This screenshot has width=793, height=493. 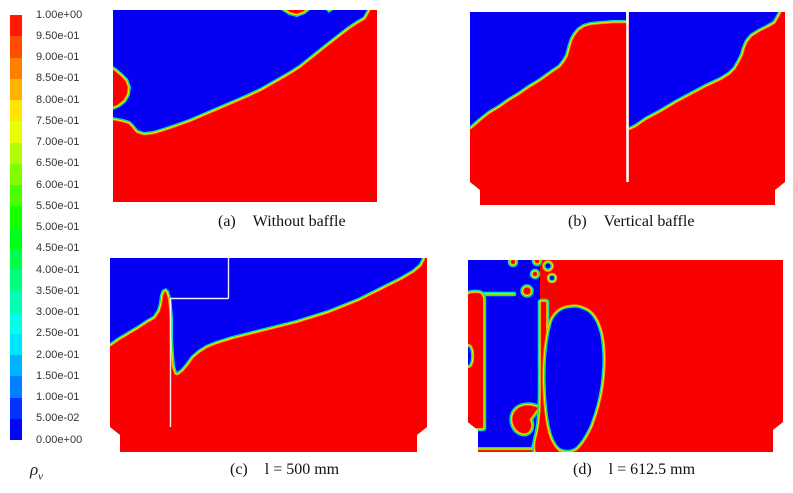 I want to click on caption-a: (a) Without baffle, so click(x=282, y=222).